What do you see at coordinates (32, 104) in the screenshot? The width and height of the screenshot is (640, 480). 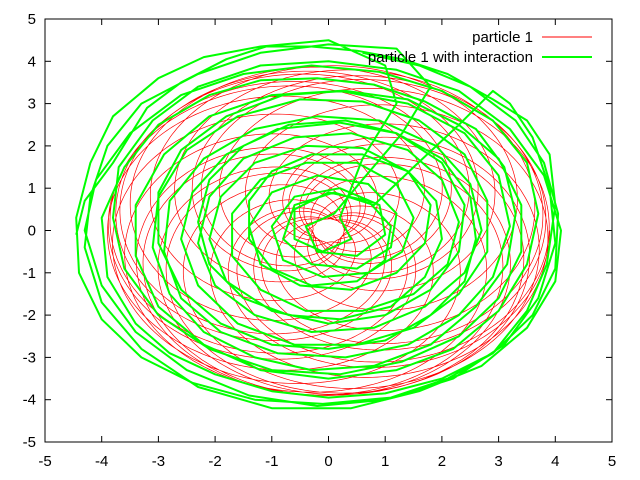 I see `y-tick-label: 3` at bounding box center [32, 104].